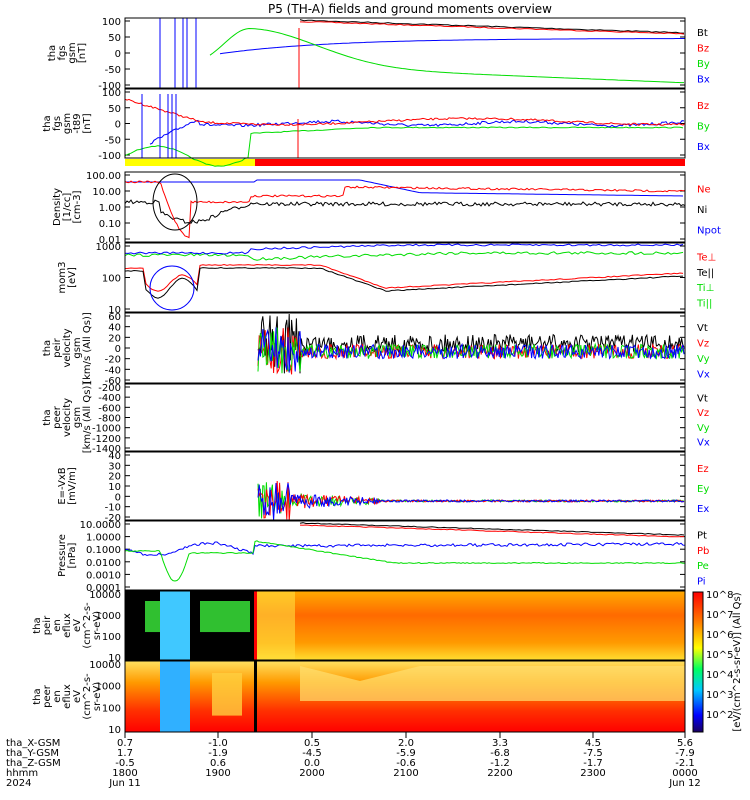 Image resolution: width=750 pixels, height=800 pixels. I want to click on time-row-value: -5.9, so click(406, 753).